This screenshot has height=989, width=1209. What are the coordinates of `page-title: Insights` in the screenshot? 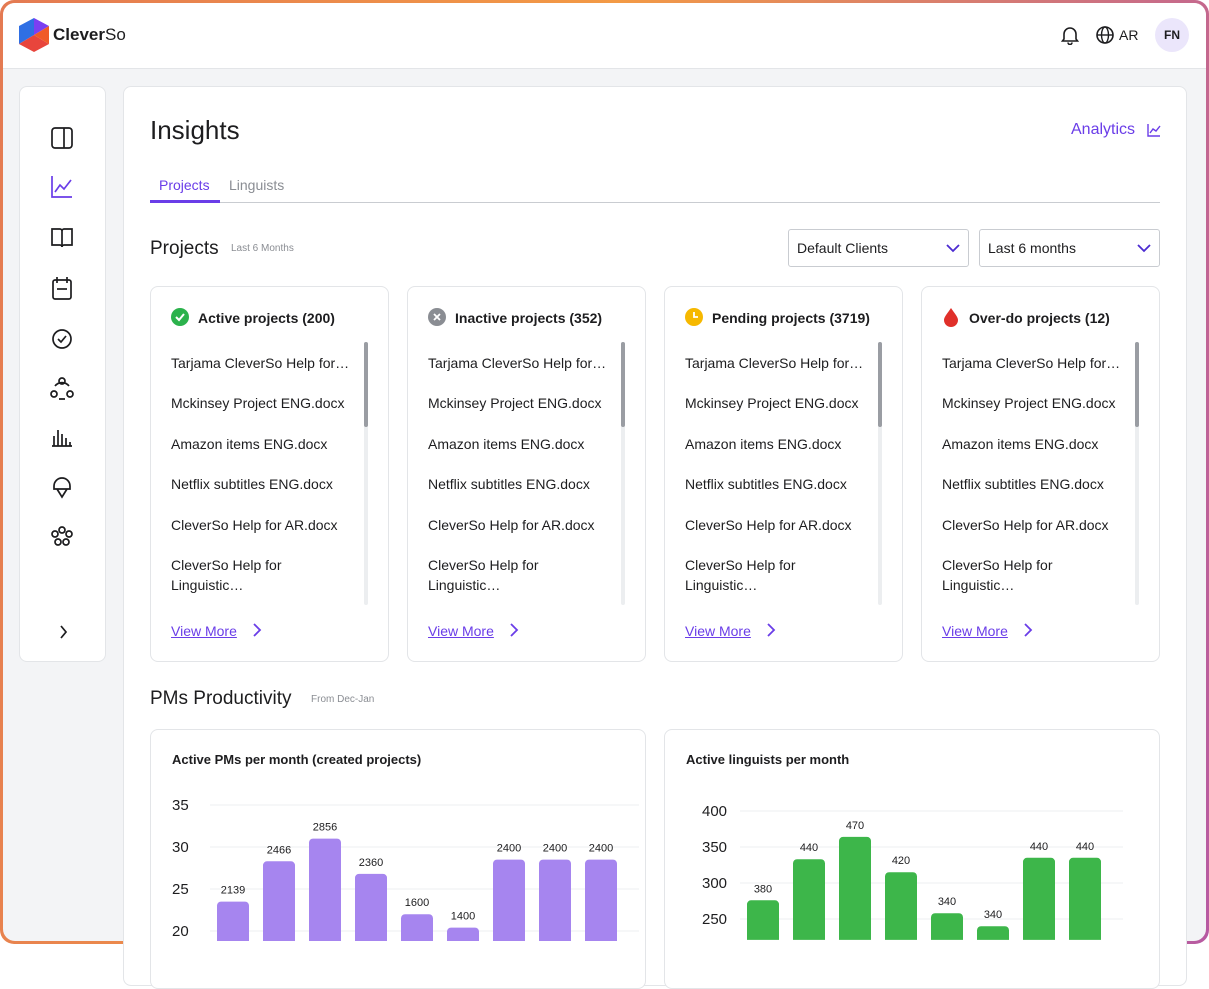 It's located at (195, 130).